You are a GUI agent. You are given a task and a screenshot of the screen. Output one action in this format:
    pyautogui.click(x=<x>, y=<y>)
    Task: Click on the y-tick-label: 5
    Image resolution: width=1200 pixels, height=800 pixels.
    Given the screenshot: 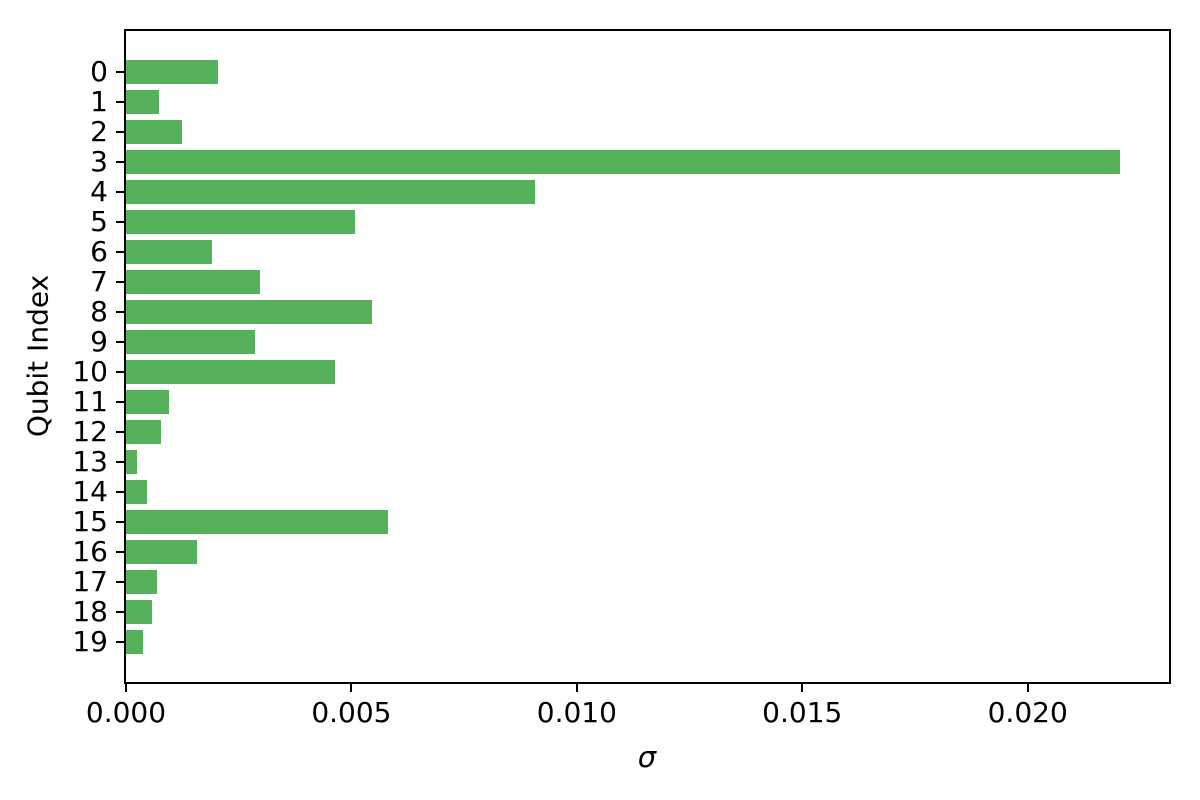 What is the action you would take?
    pyautogui.click(x=99, y=221)
    